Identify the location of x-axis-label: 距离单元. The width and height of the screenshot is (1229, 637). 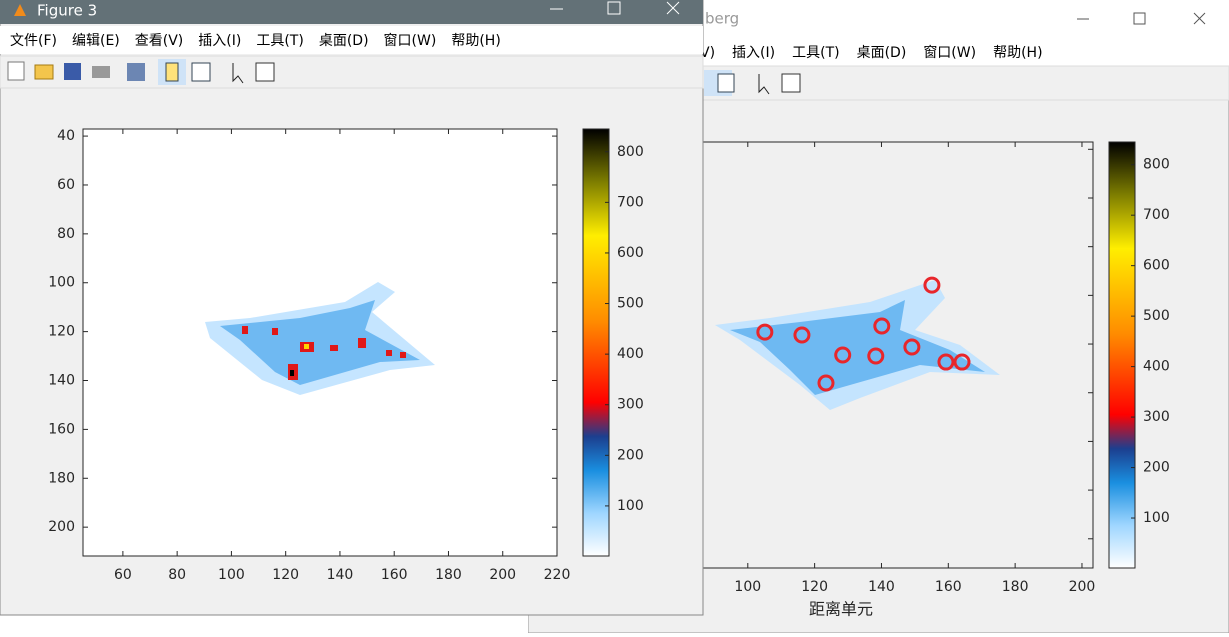
(841, 609).